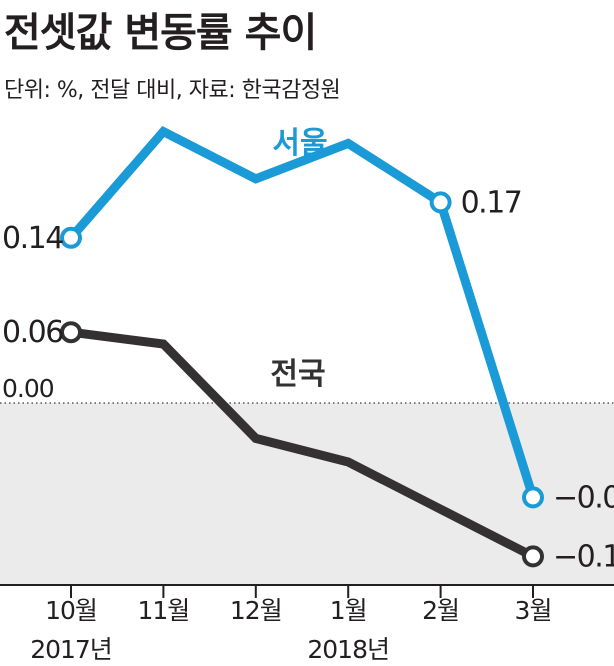 This screenshot has width=614, height=666. I want to click on zero-label: 0.00, so click(28, 388).